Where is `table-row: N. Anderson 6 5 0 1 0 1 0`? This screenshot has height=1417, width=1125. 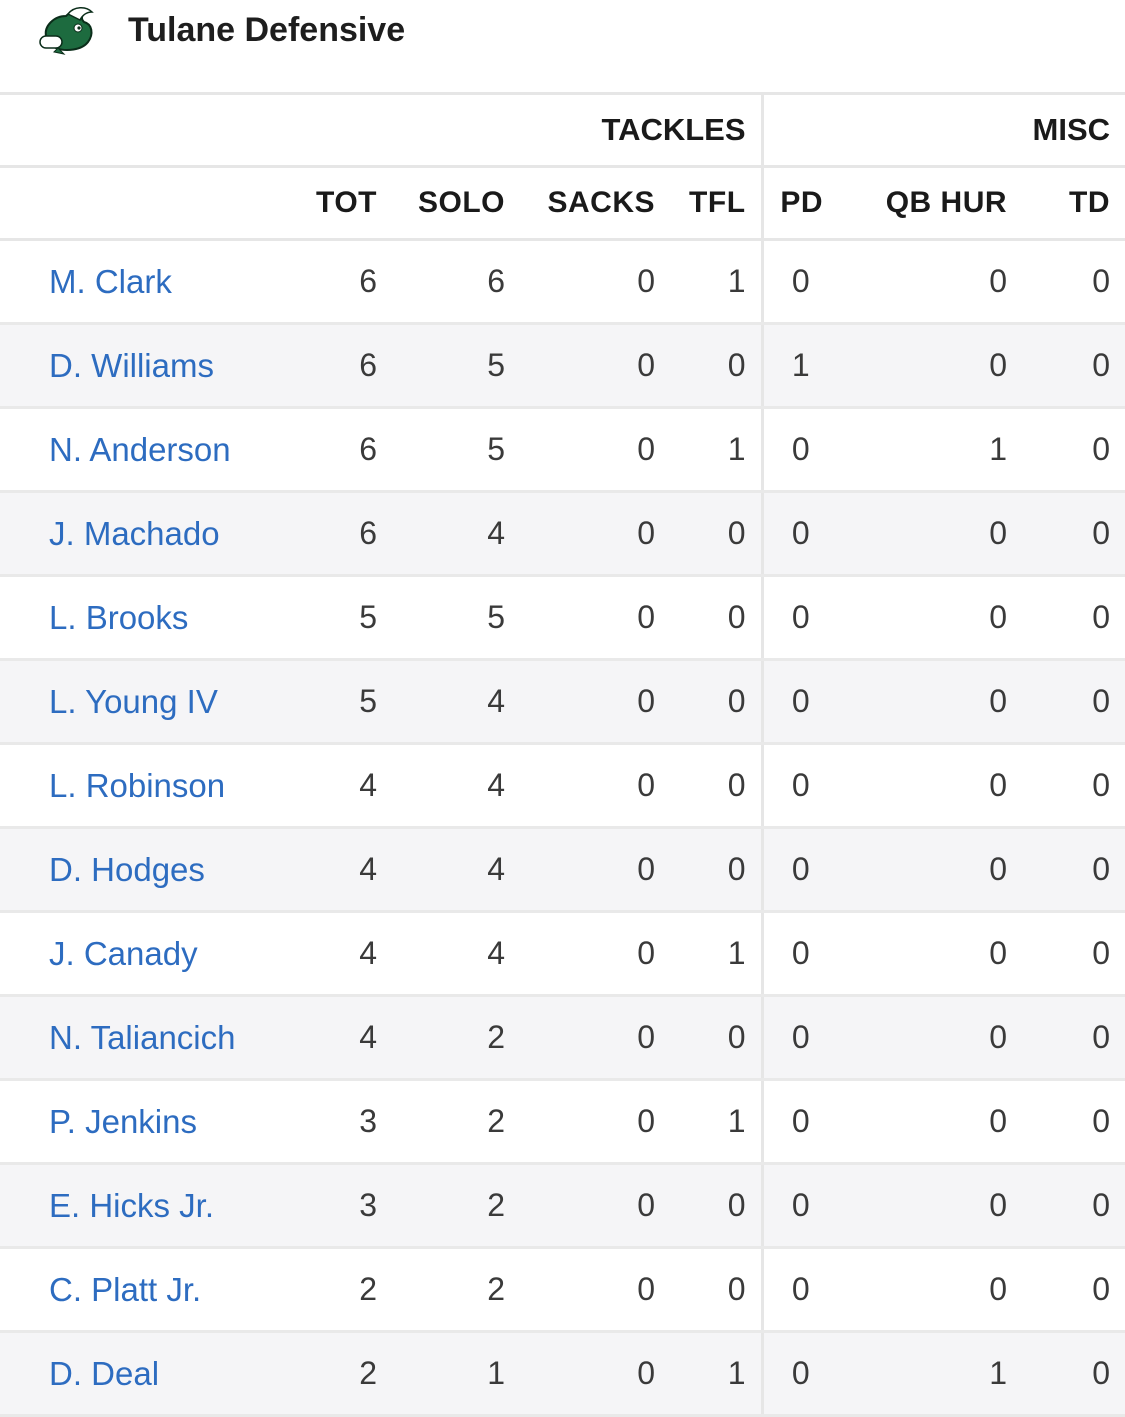 table-row: N. Anderson 6 5 0 1 0 1 0 is located at coordinates (562, 450).